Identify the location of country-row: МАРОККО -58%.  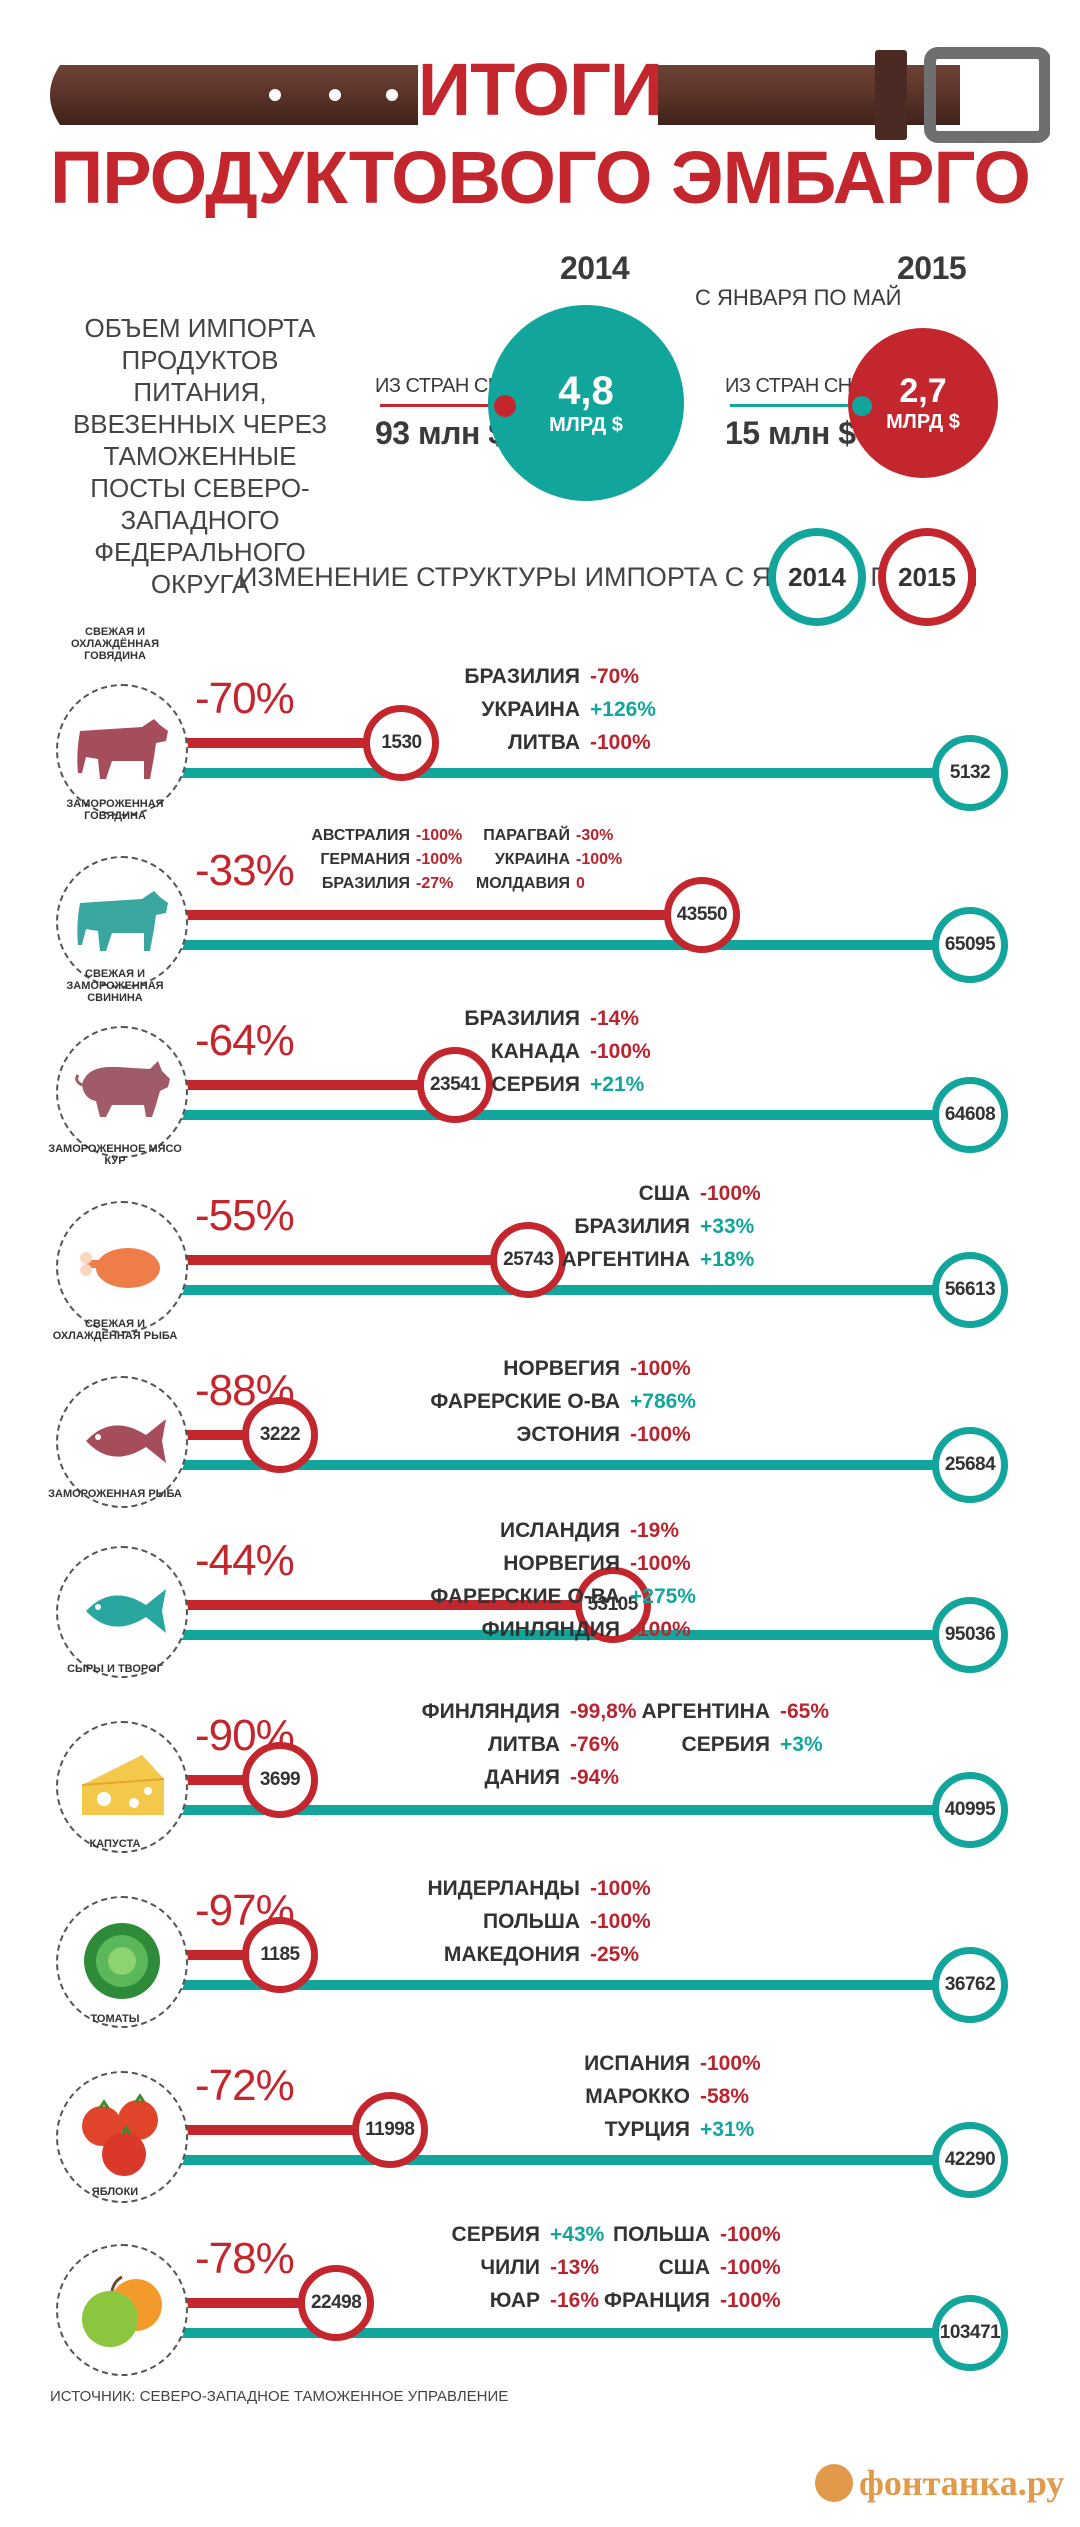
(625, 2096).